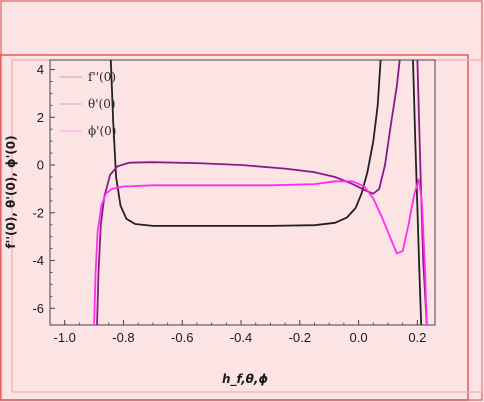  What do you see at coordinates (300, 337) in the screenshot?
I see `x-tick-label: -0.2` at bounding box center [300, 337].